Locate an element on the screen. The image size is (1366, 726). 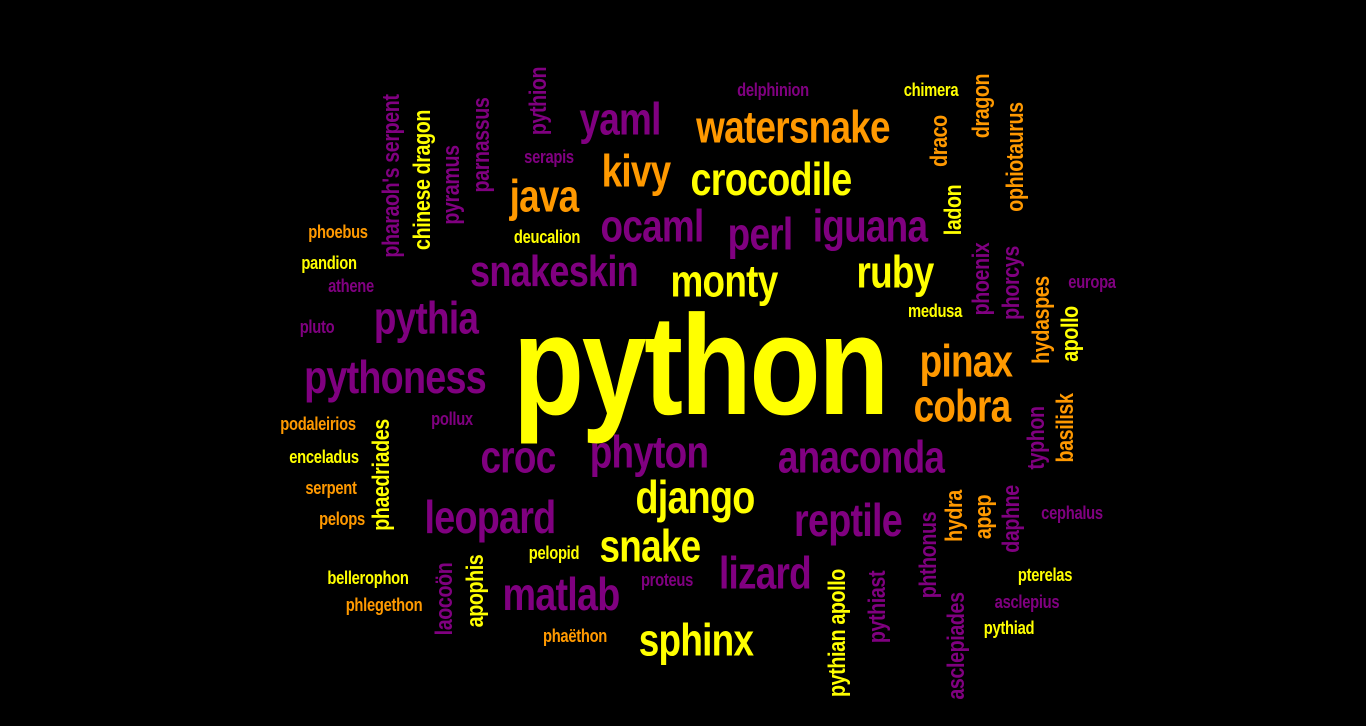
word: europa is located at coordinates (1092, 282).